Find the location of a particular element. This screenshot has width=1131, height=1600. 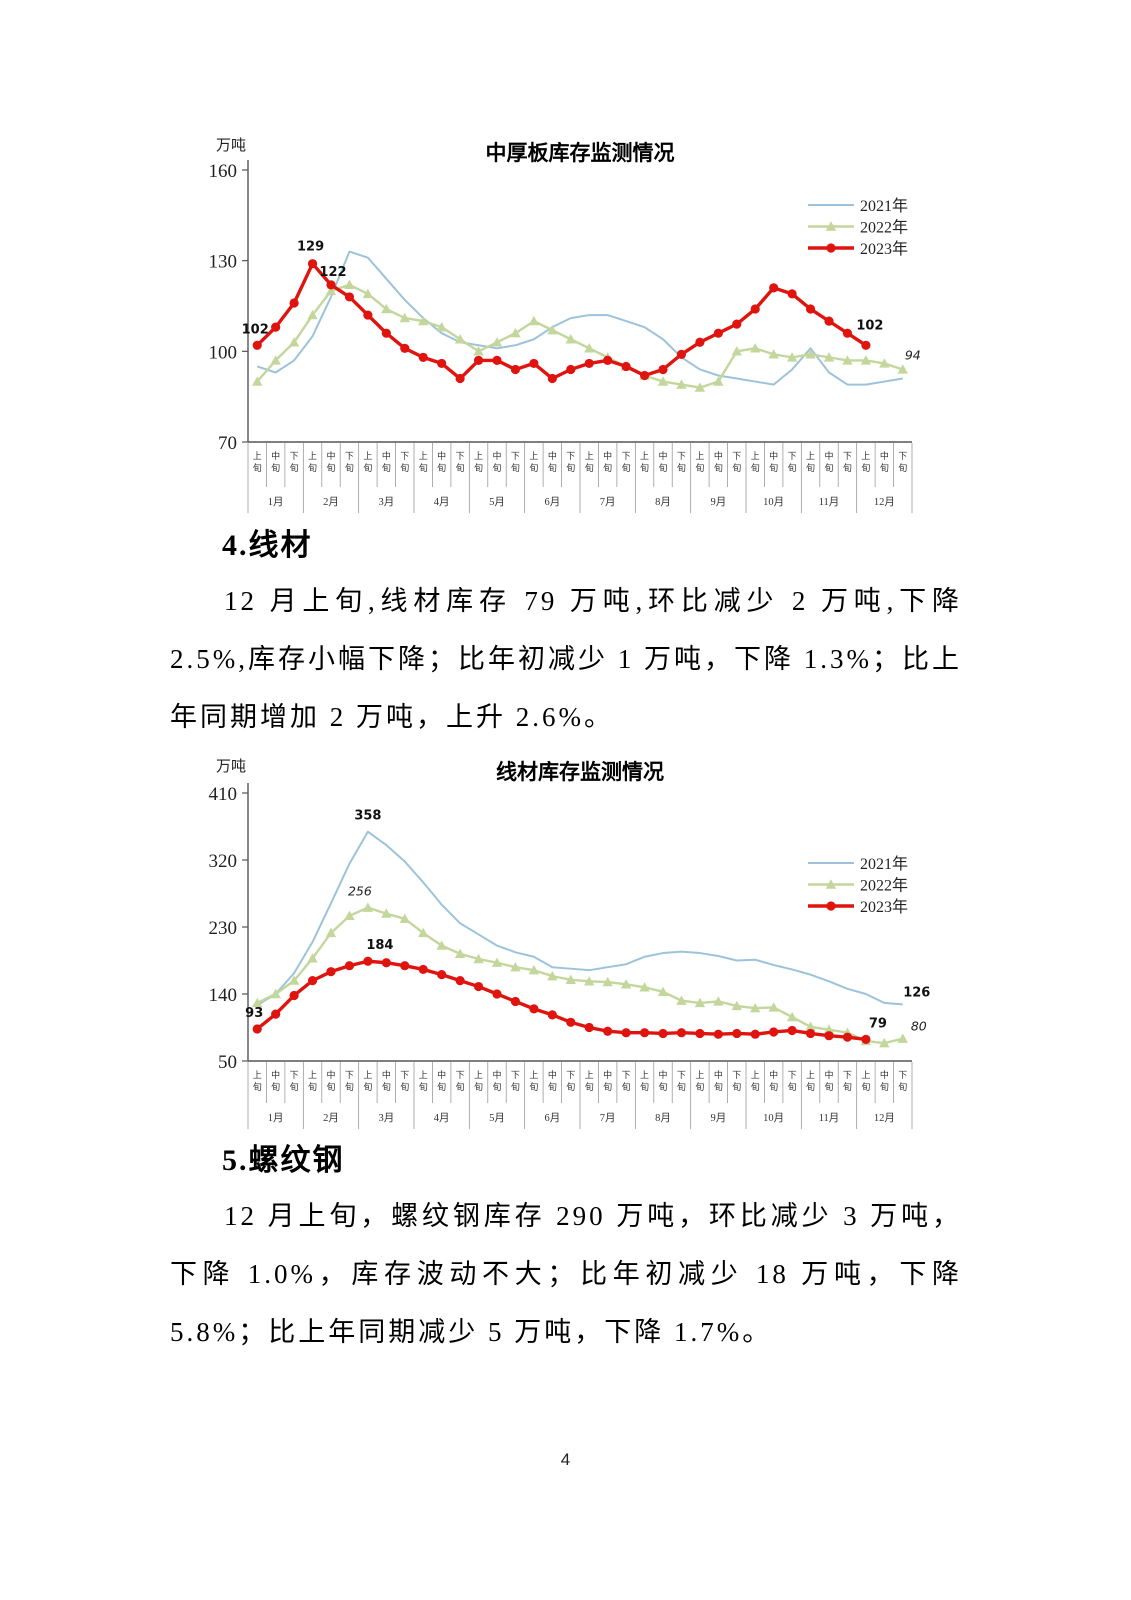

svg-text: 1月 is located at coordinates (276, 1118).